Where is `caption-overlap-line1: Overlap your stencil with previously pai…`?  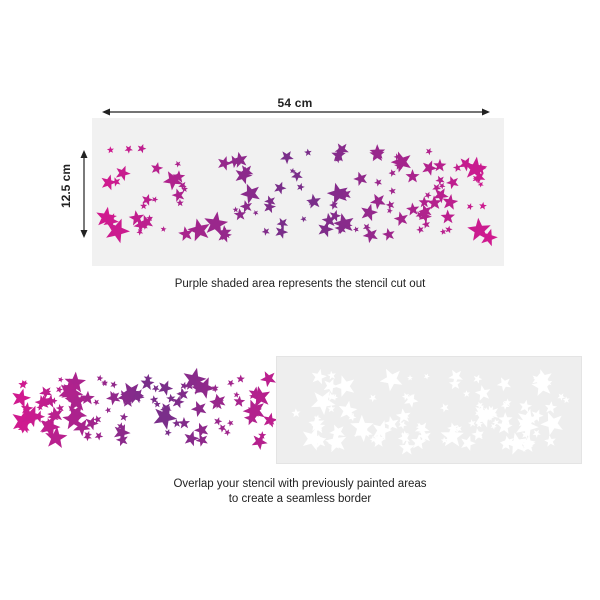
caption-overlap-line1: Overlap your stencil with previously pai… is located at coordinates (300, 484).